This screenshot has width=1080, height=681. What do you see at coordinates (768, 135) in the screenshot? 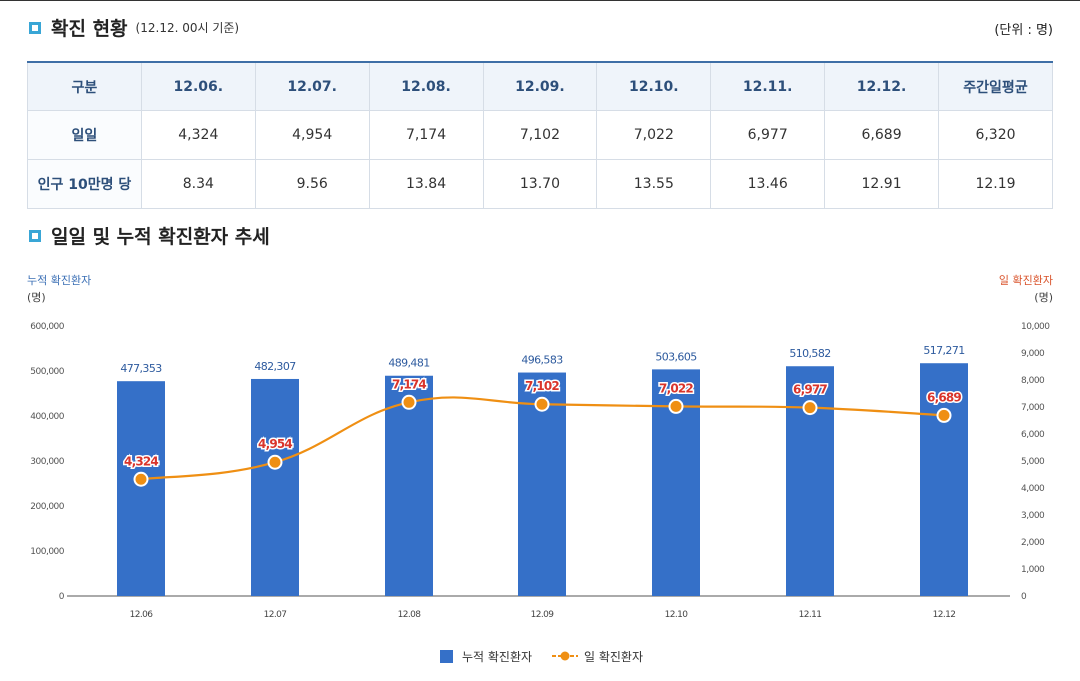
I see `table-cell: 6,977` at bounding box center [768, 135].